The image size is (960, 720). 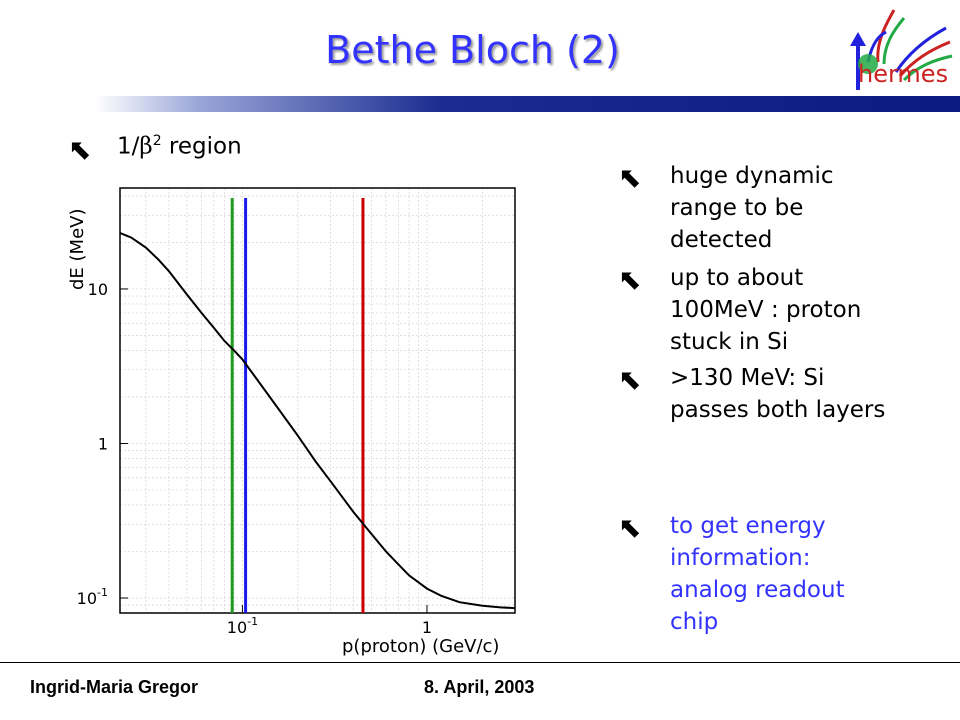 What do you see at coordinates (480, 662) in the screenshot?
I see `footer-divider` at bounding box center [480, 662].